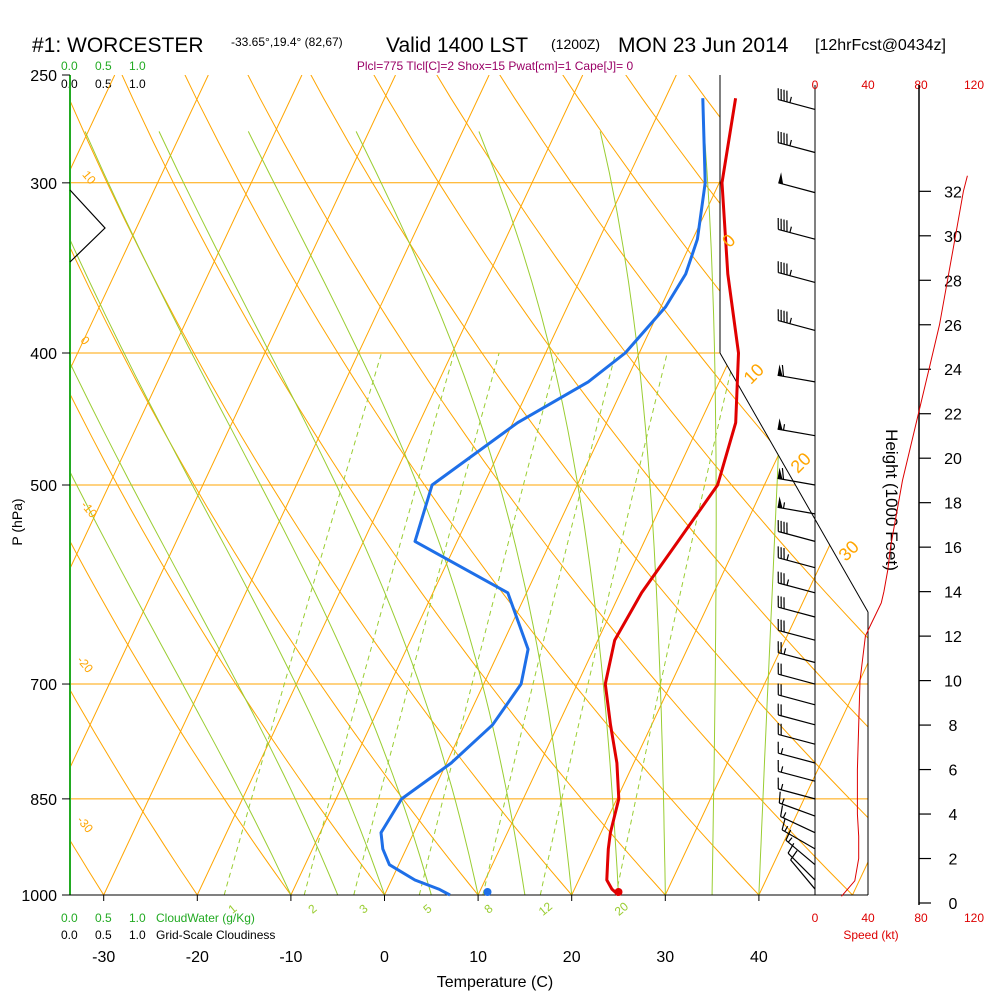 The image size is (1000, 1000). I want to click on utc-time: (1200Z), so click(575, 44).